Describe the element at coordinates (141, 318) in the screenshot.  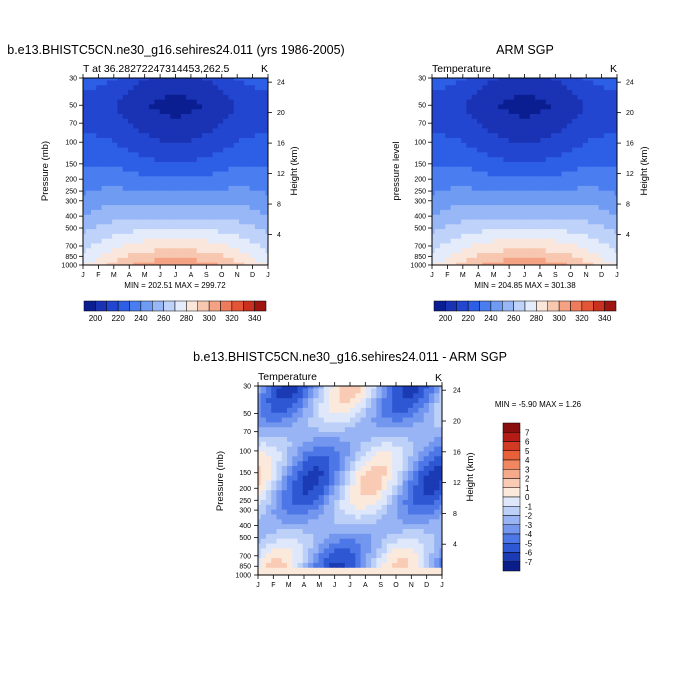
I see `colorbar-label: 240` at that location.